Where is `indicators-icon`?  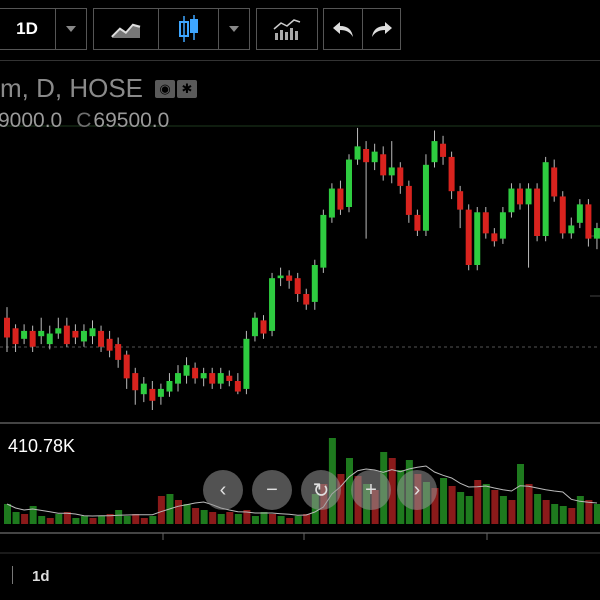 indicators-icon is located at coordinates (287, 29).